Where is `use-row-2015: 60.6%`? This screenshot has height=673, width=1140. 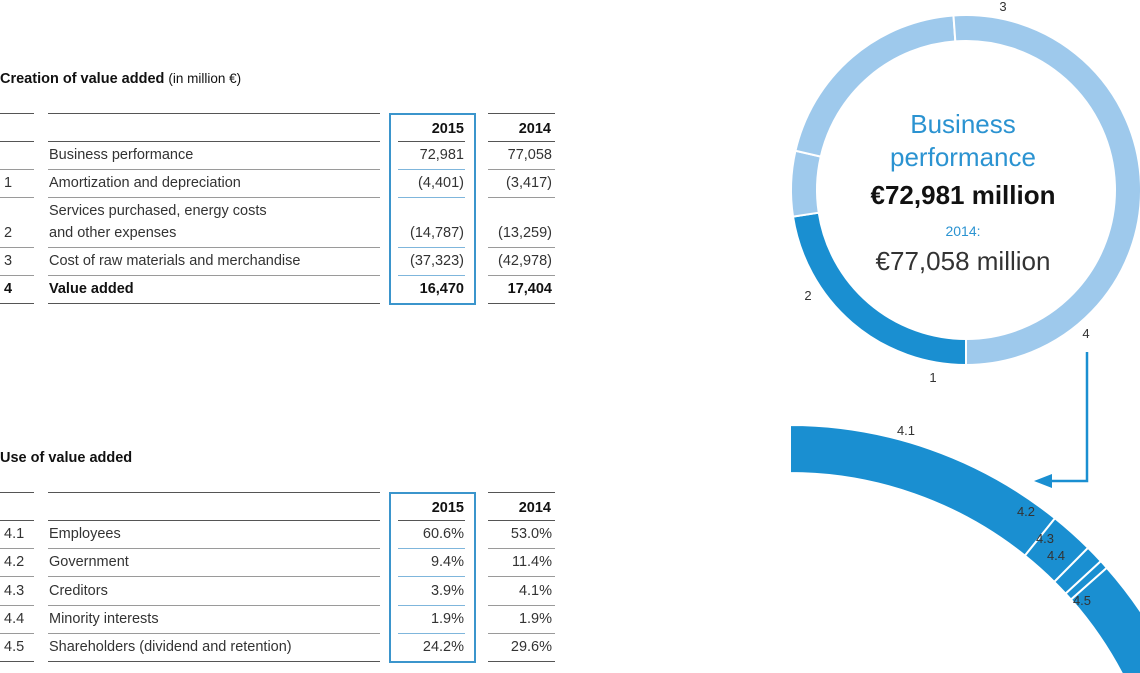 use-row-2015: 60.6% is located at coordinates (443, 534).